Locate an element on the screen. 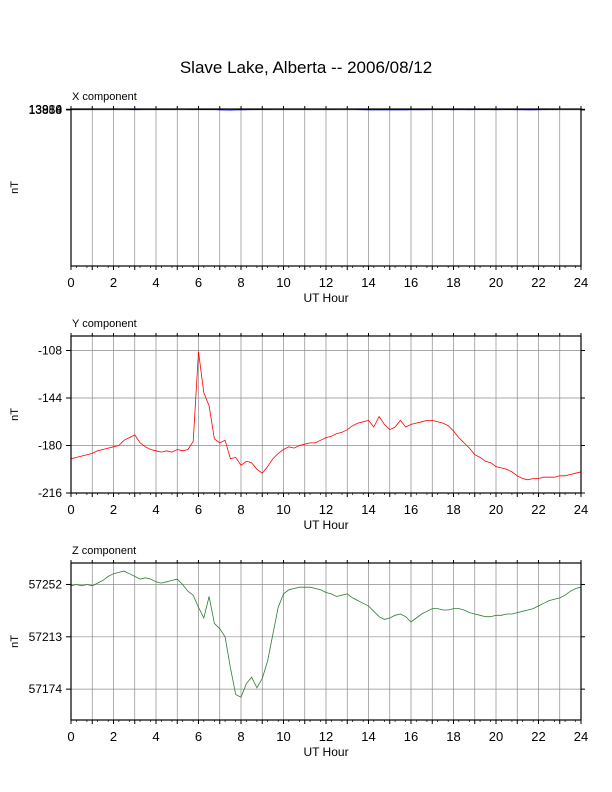 The image size is (612, 792). y-x-tick-label: 4 is located at coordinates (155, 509).